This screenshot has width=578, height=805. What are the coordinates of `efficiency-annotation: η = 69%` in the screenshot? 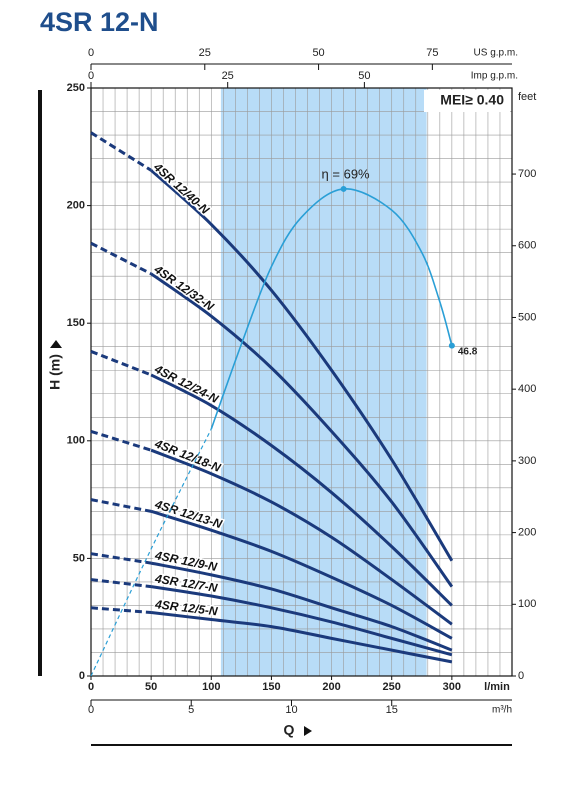 It's located at (346, 173).